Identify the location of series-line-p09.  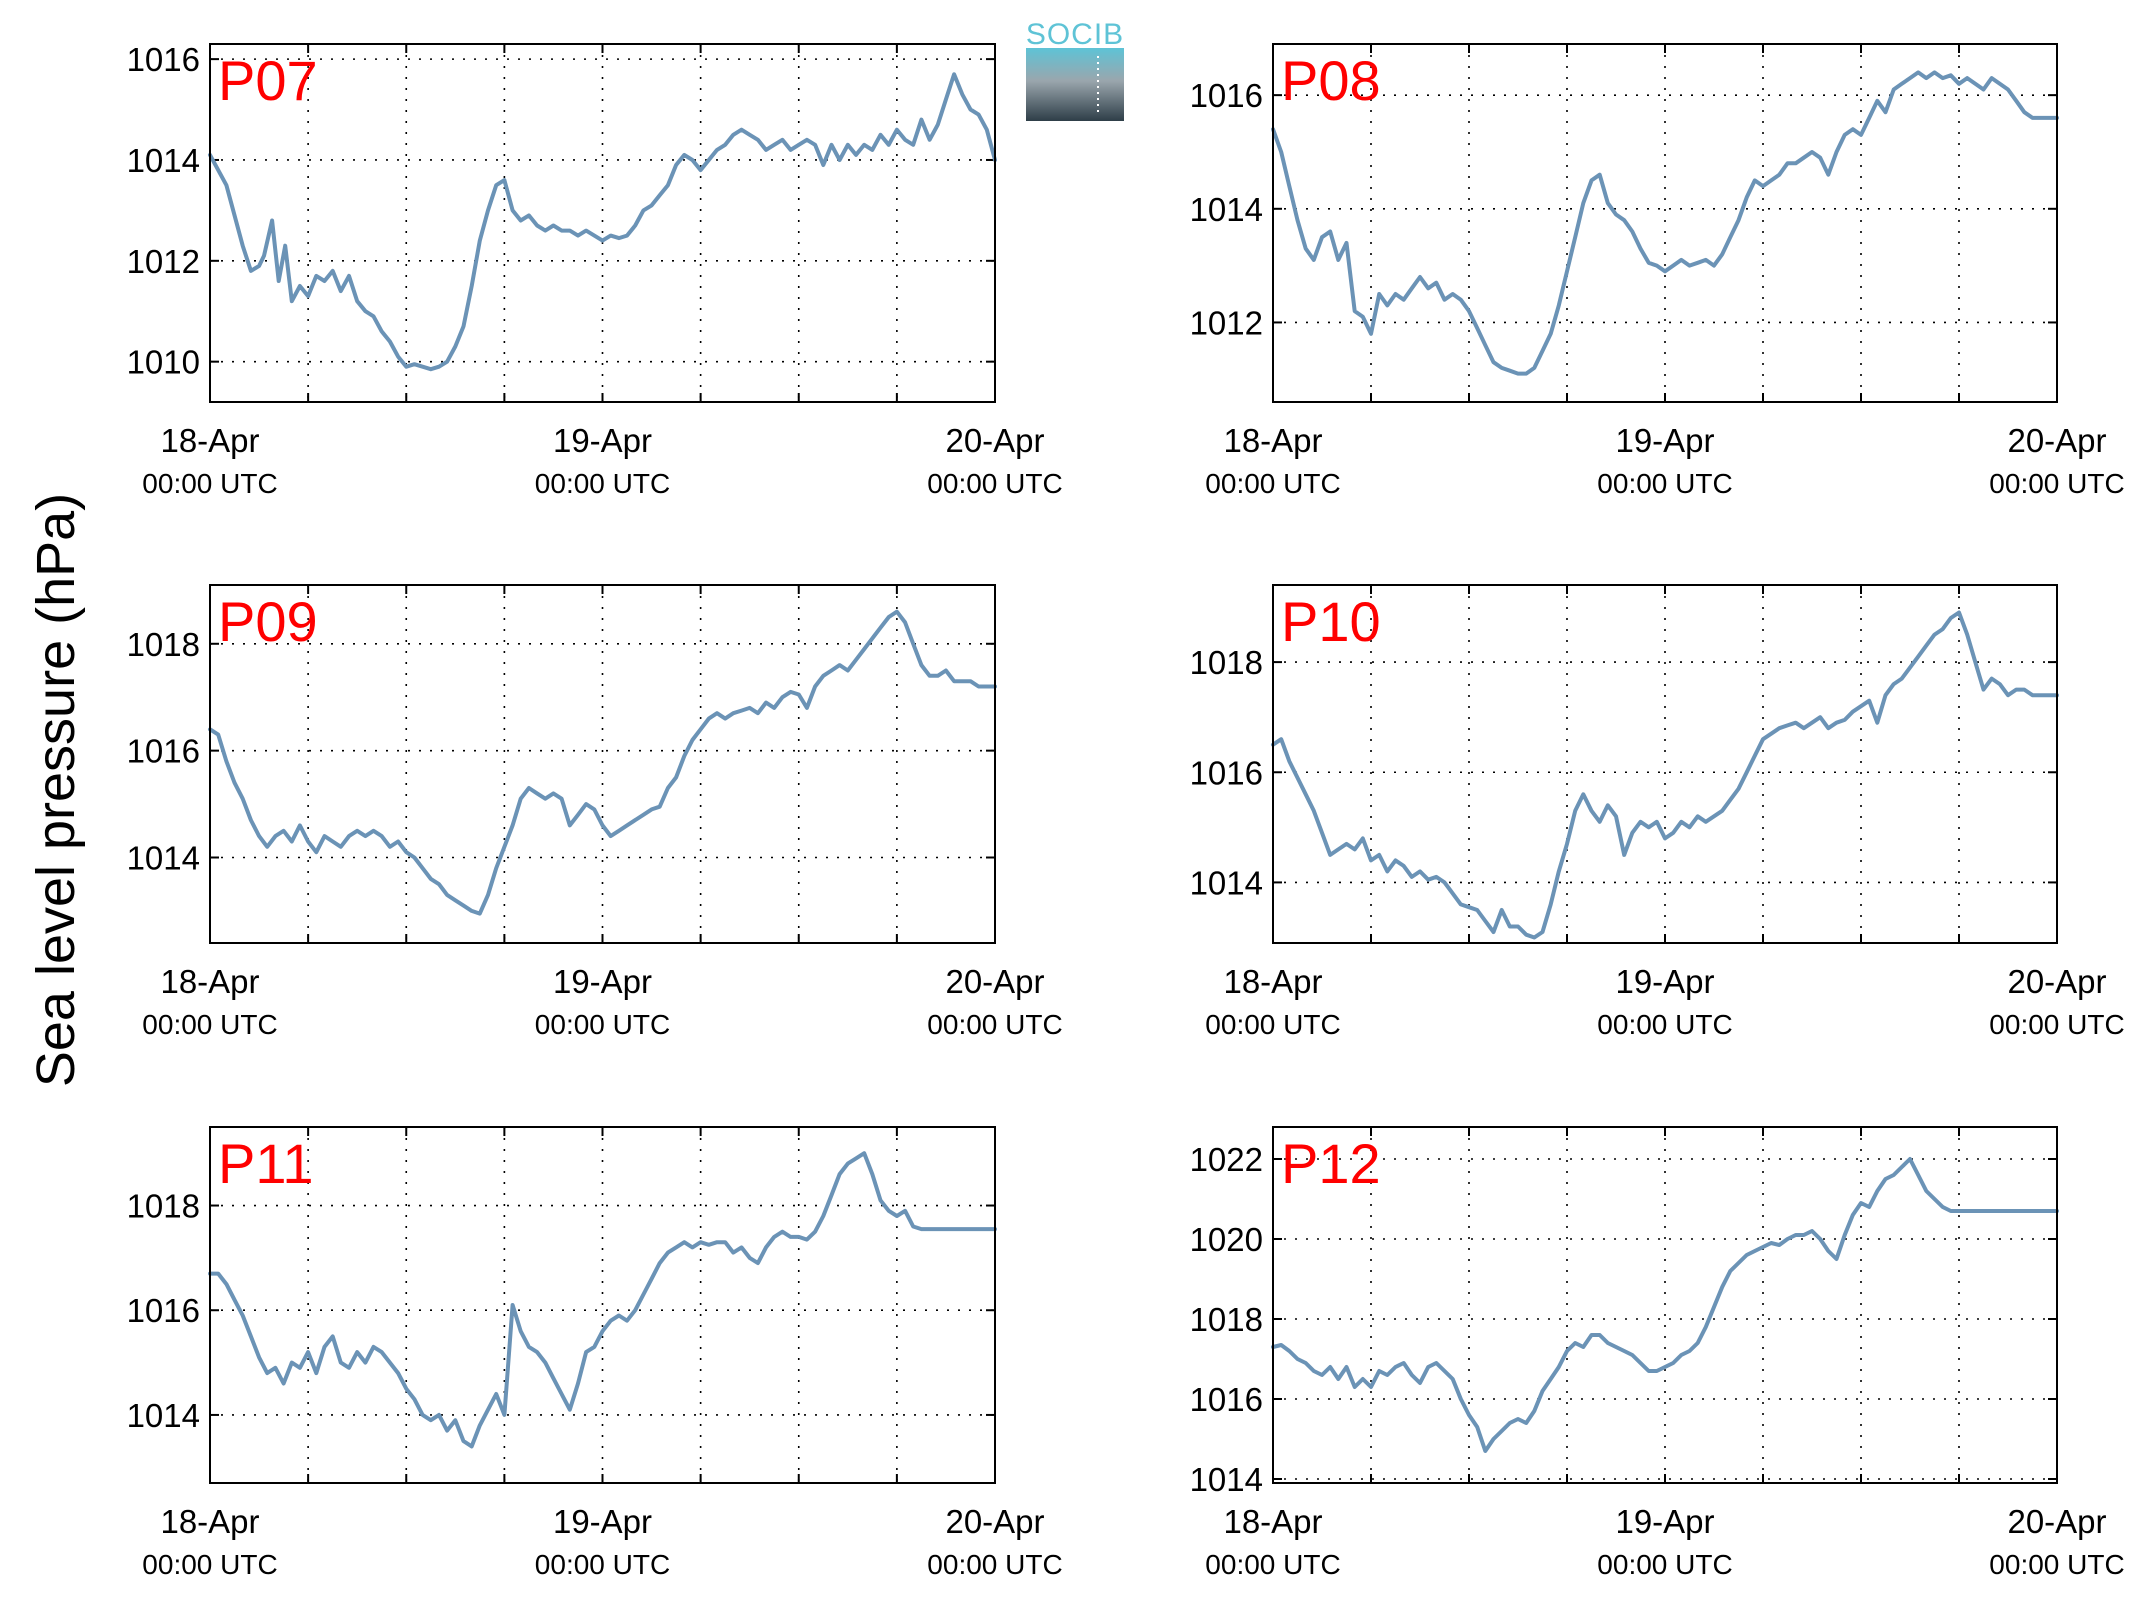
(602, 762).